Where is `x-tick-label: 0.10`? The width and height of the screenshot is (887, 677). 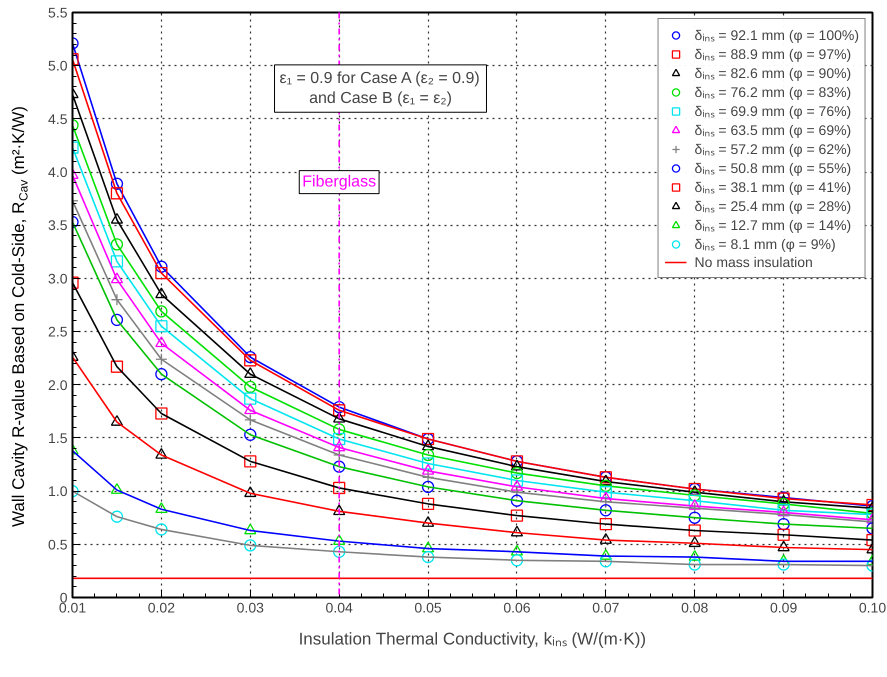
x-tick-label: 0.10 is located at coordinates (872, 608).